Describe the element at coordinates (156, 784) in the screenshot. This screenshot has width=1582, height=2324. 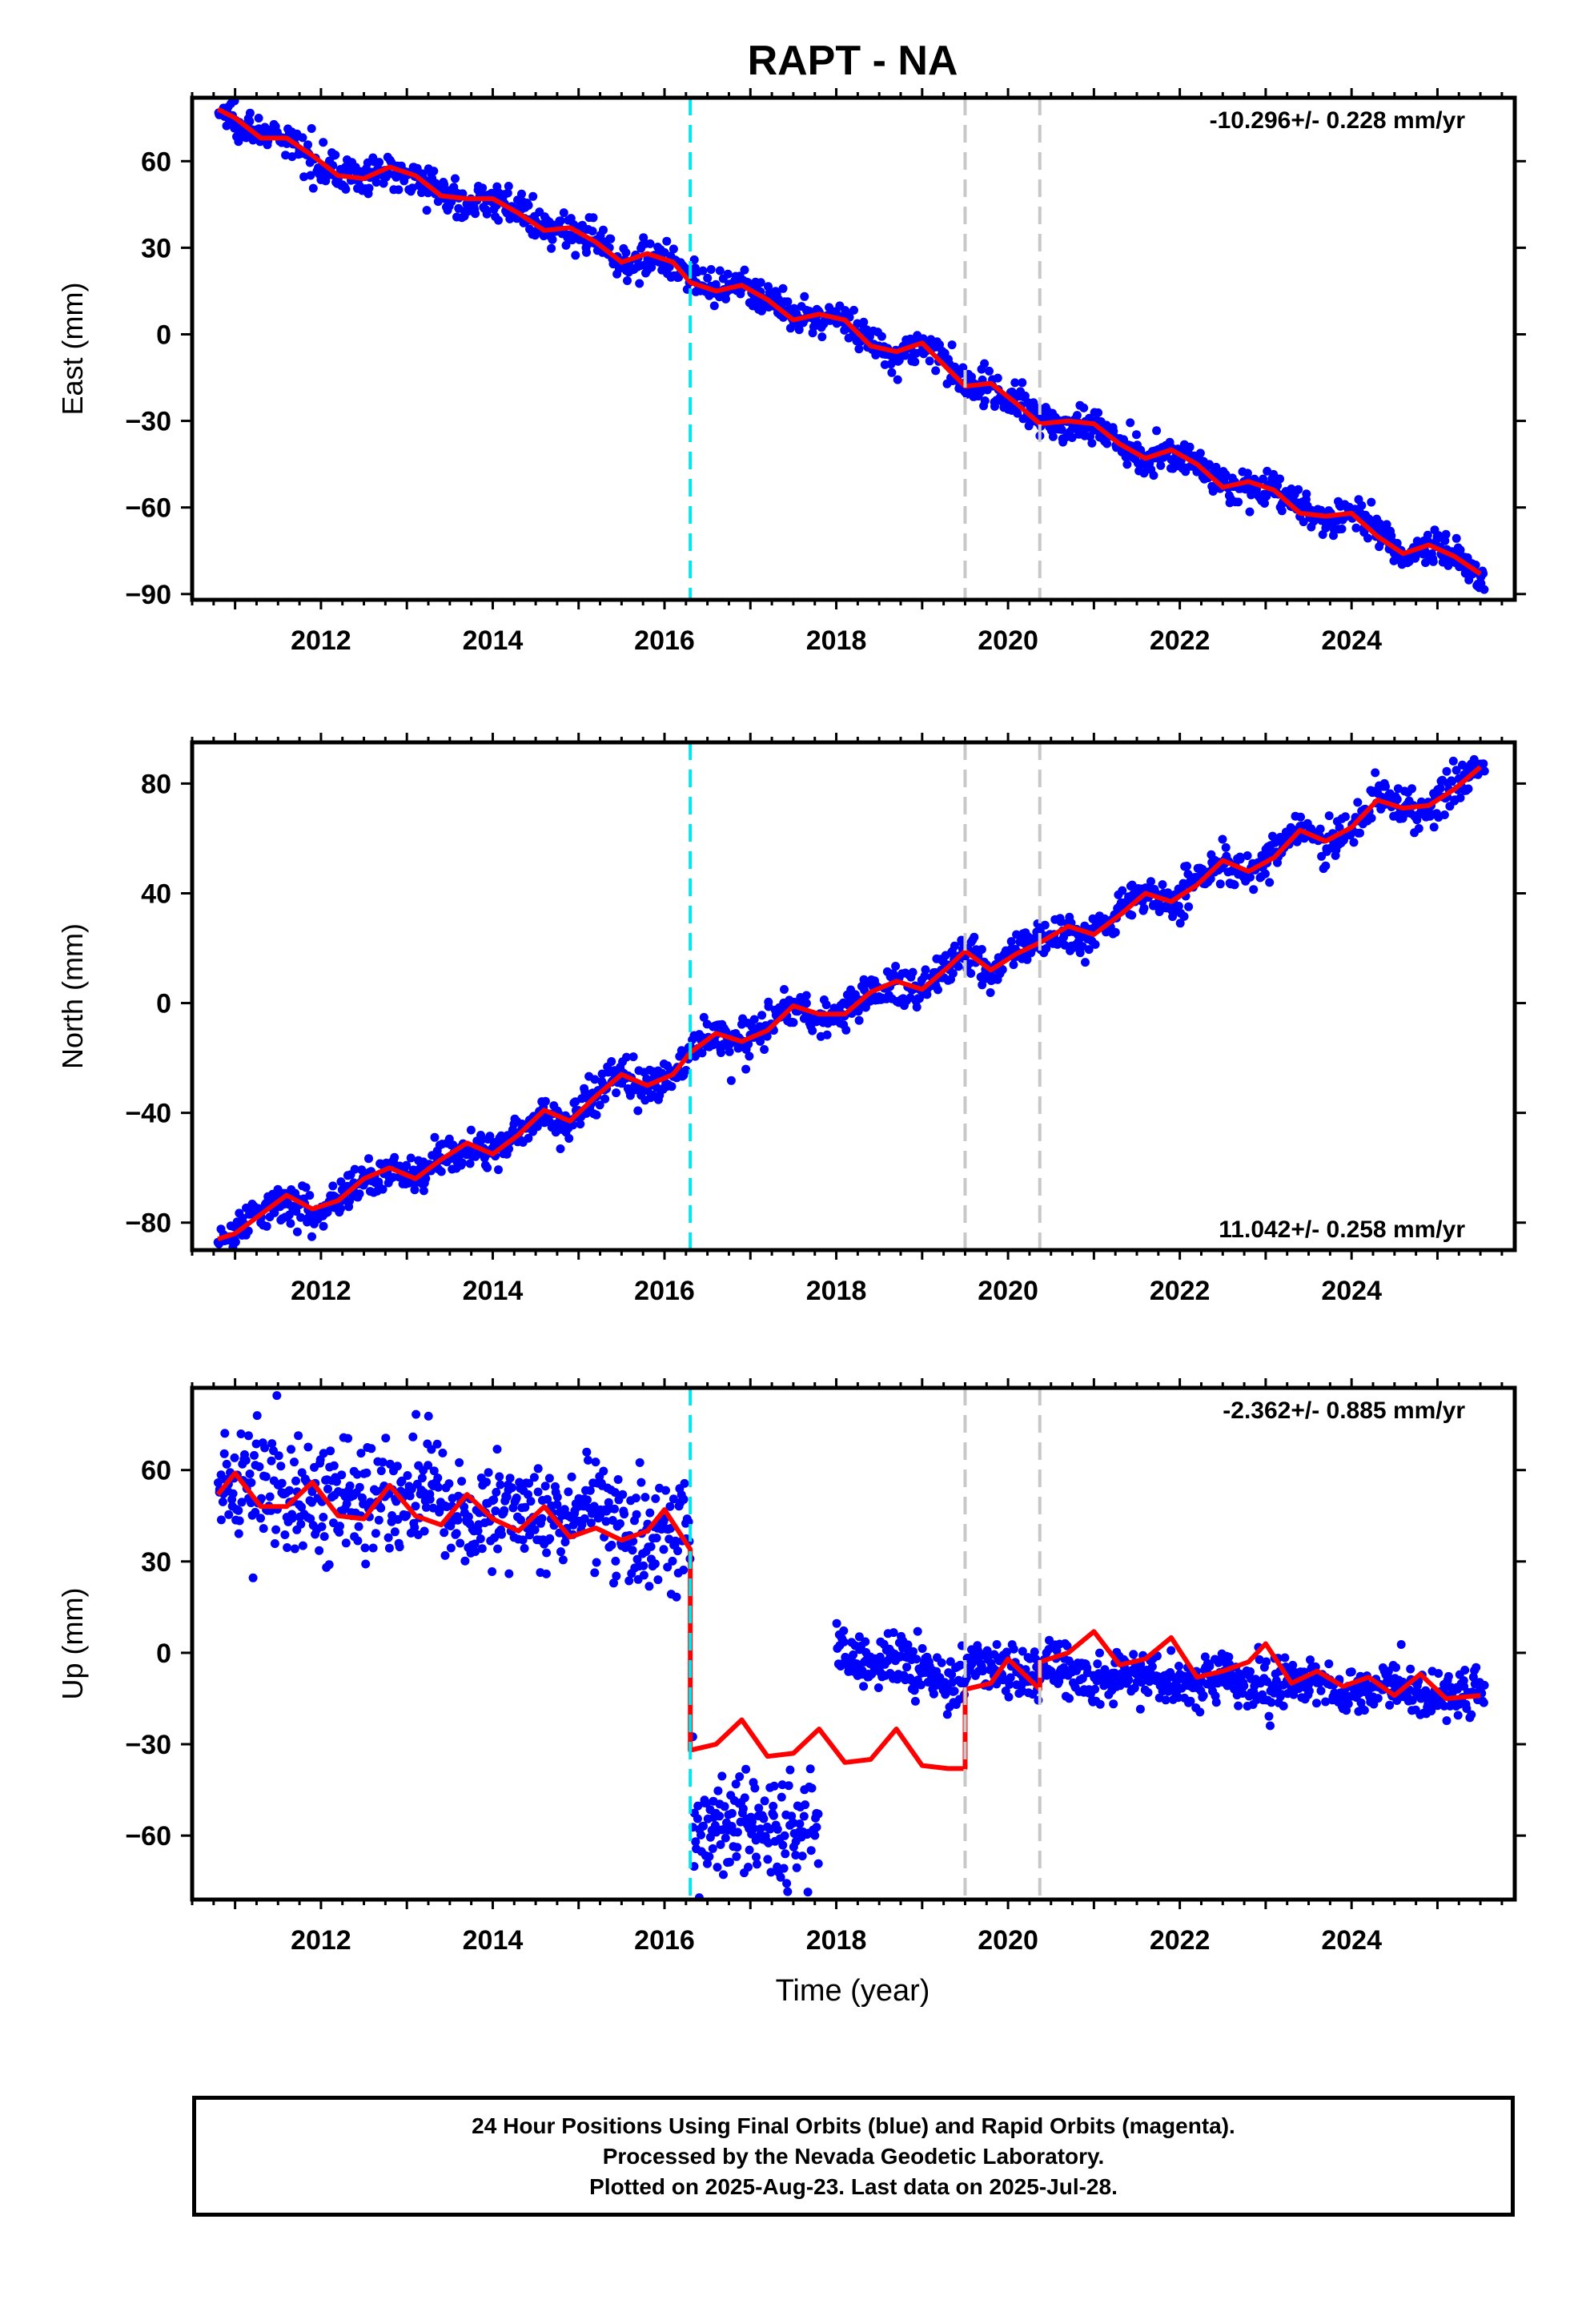
I see `y-tick-label: 80` at that location.